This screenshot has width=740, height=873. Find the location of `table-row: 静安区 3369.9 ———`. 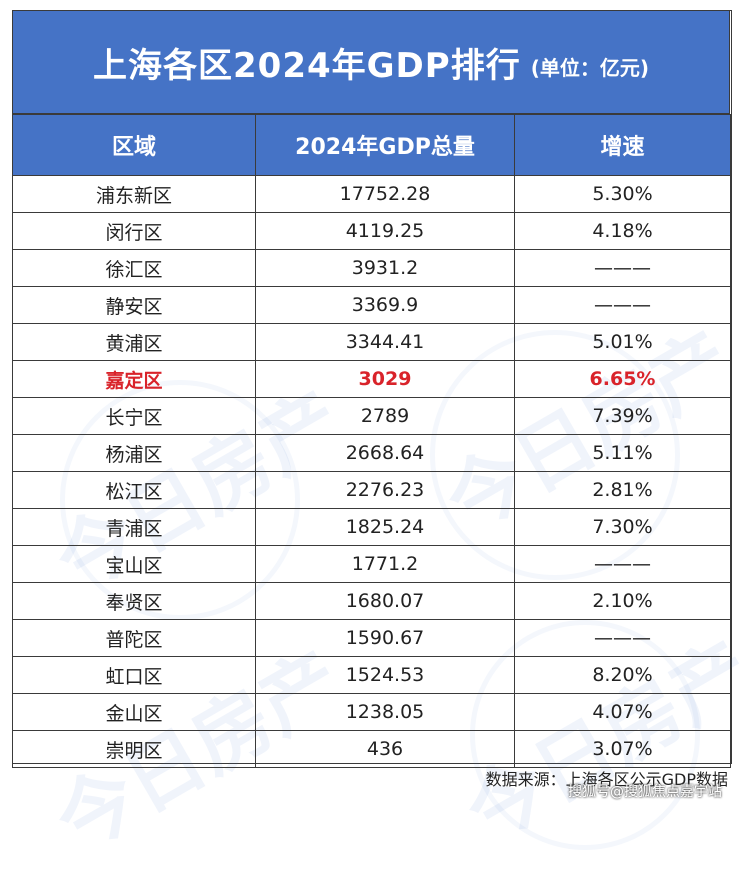

table-row: 静安区 3369.9 ——— is located at coordinates (371, 305).